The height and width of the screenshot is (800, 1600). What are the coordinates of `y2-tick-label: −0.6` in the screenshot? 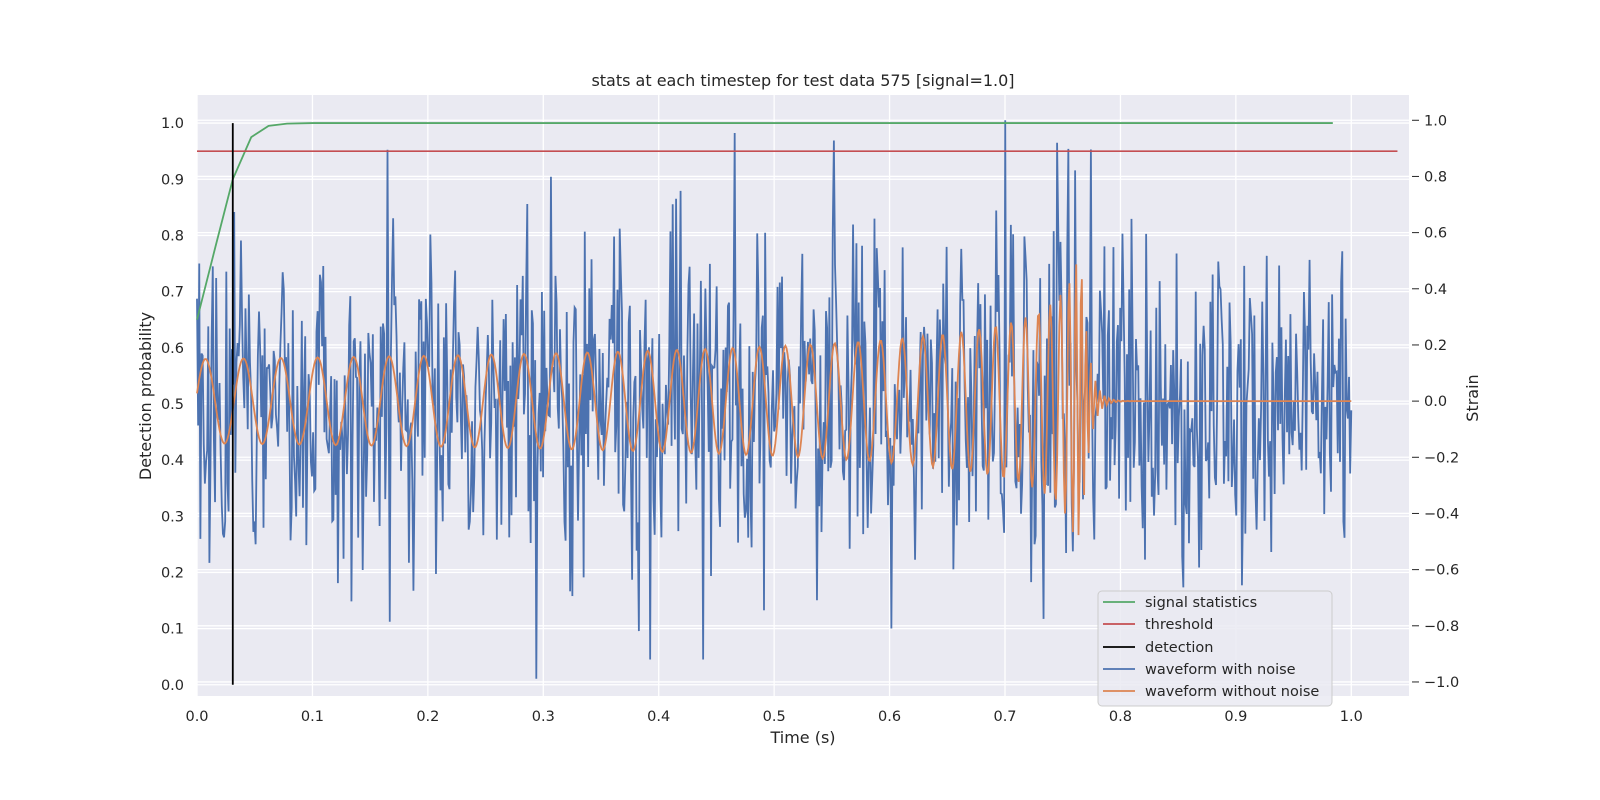 It's located at (1441, 571).